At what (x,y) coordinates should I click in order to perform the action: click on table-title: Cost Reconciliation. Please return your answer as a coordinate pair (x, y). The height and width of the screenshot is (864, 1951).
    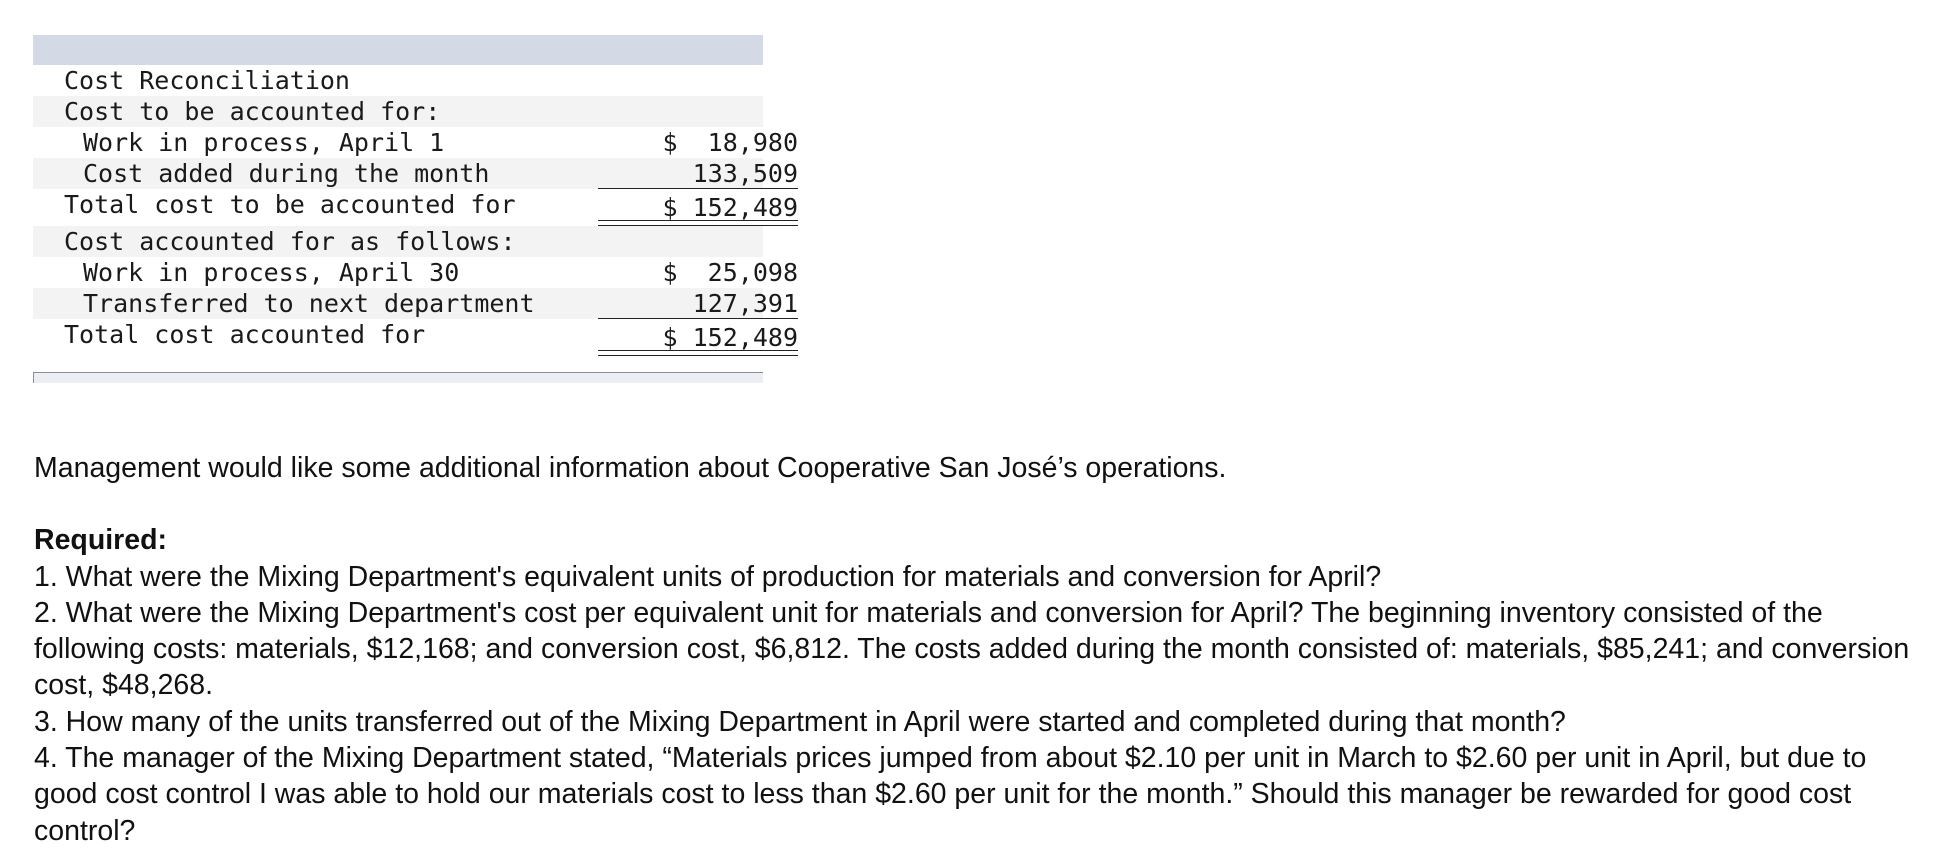
    Looking at the image, I should click on (207, 80).